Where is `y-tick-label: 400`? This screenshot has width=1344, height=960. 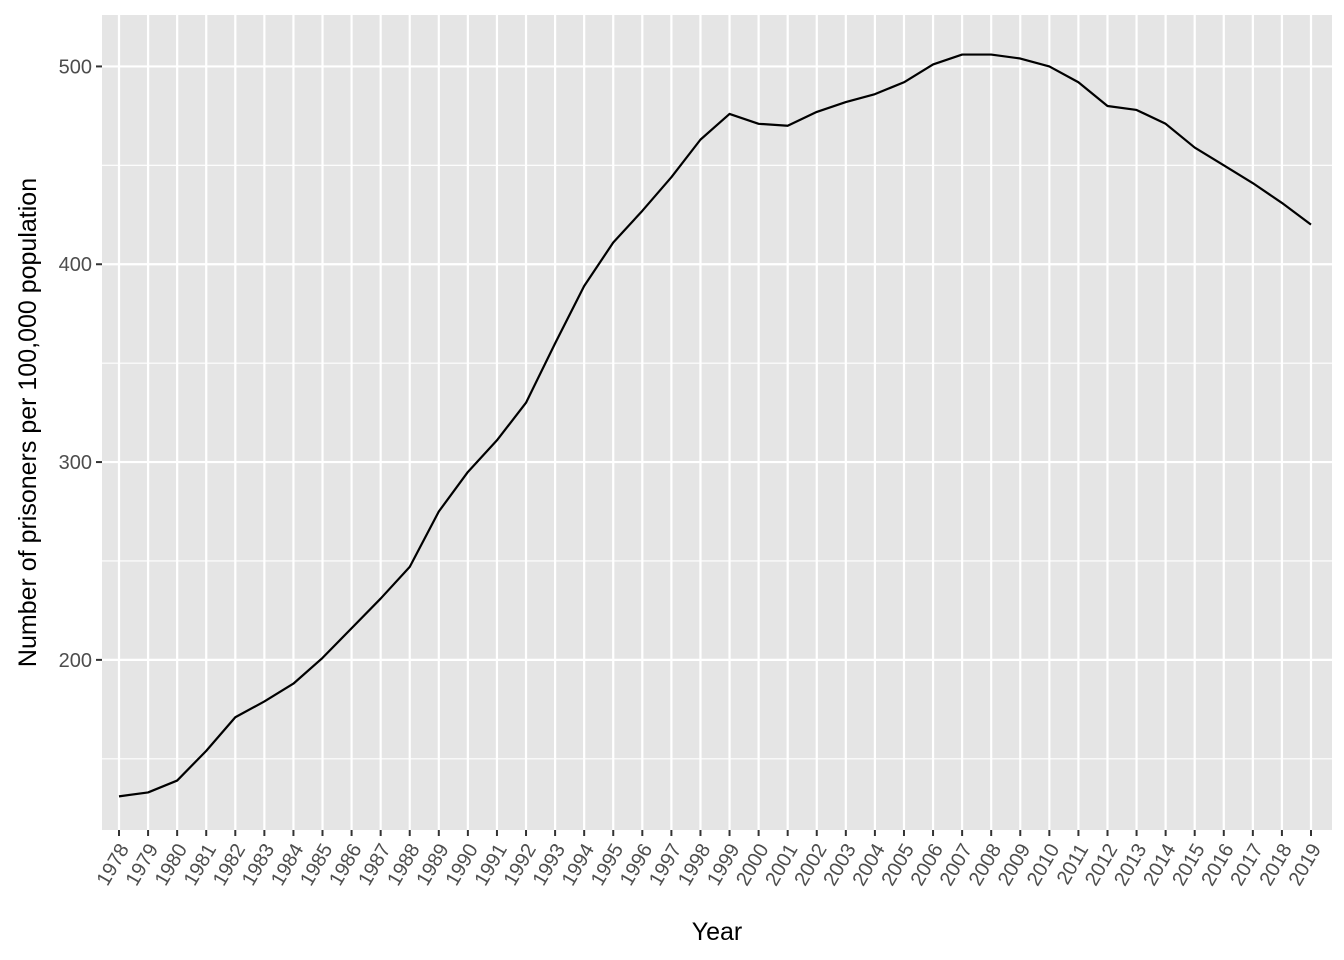 y-tick-label: 400 is located at coordinates (75, 265).